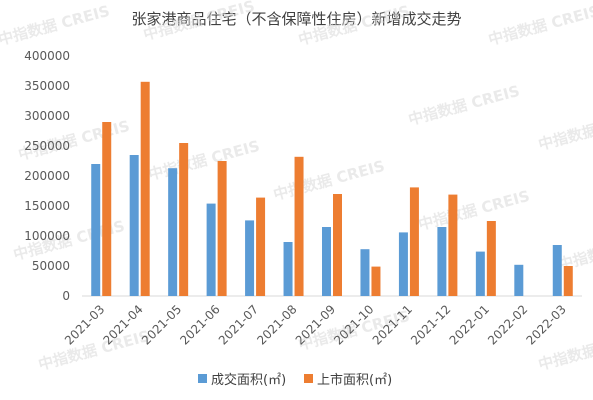 The width and height of the screenshot is (593, 400). I want to click on legend-label: 上市面积(㎡), so click(354, 380).